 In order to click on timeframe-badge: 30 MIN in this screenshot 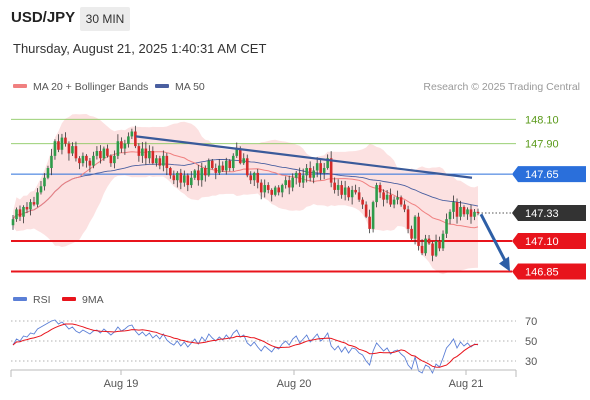, I will do `click(105, 19)`.